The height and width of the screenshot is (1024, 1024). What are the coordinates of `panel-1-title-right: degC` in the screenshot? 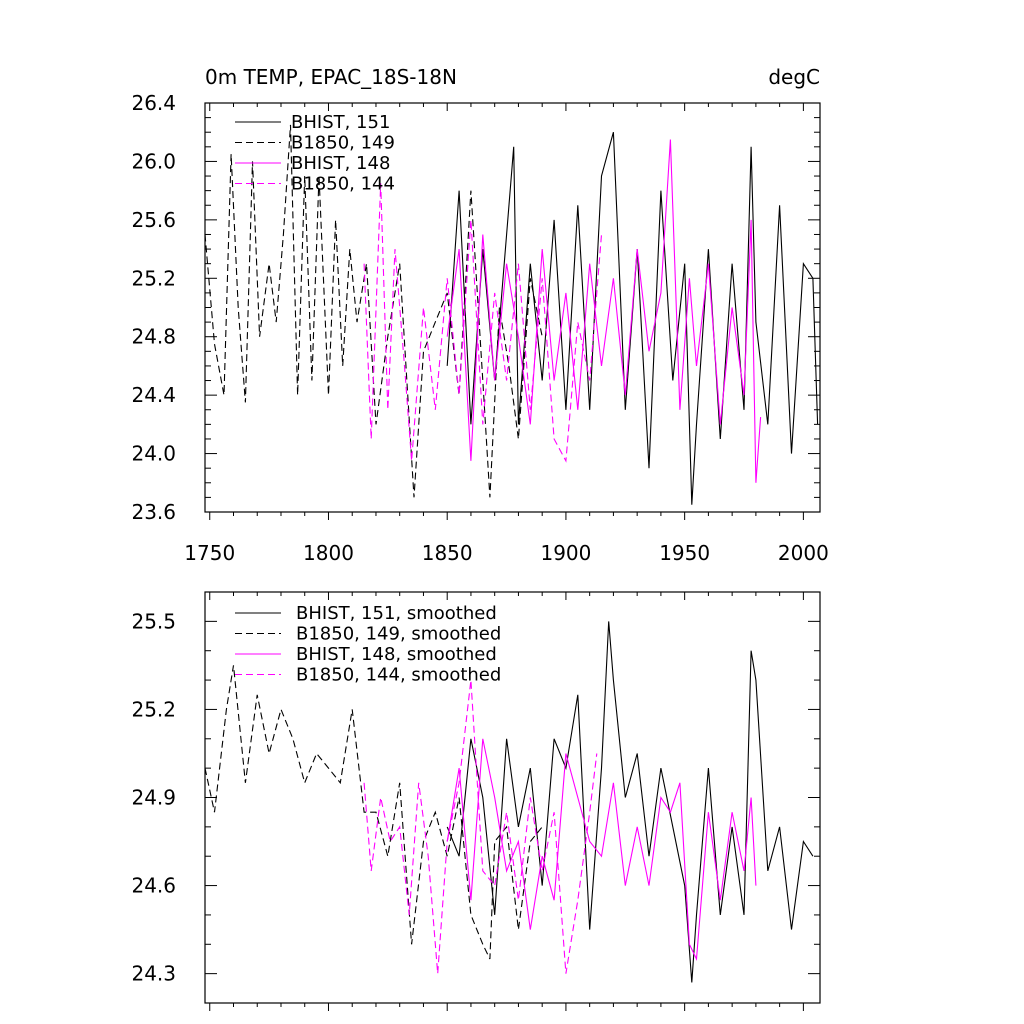 It's located at (794, 77).